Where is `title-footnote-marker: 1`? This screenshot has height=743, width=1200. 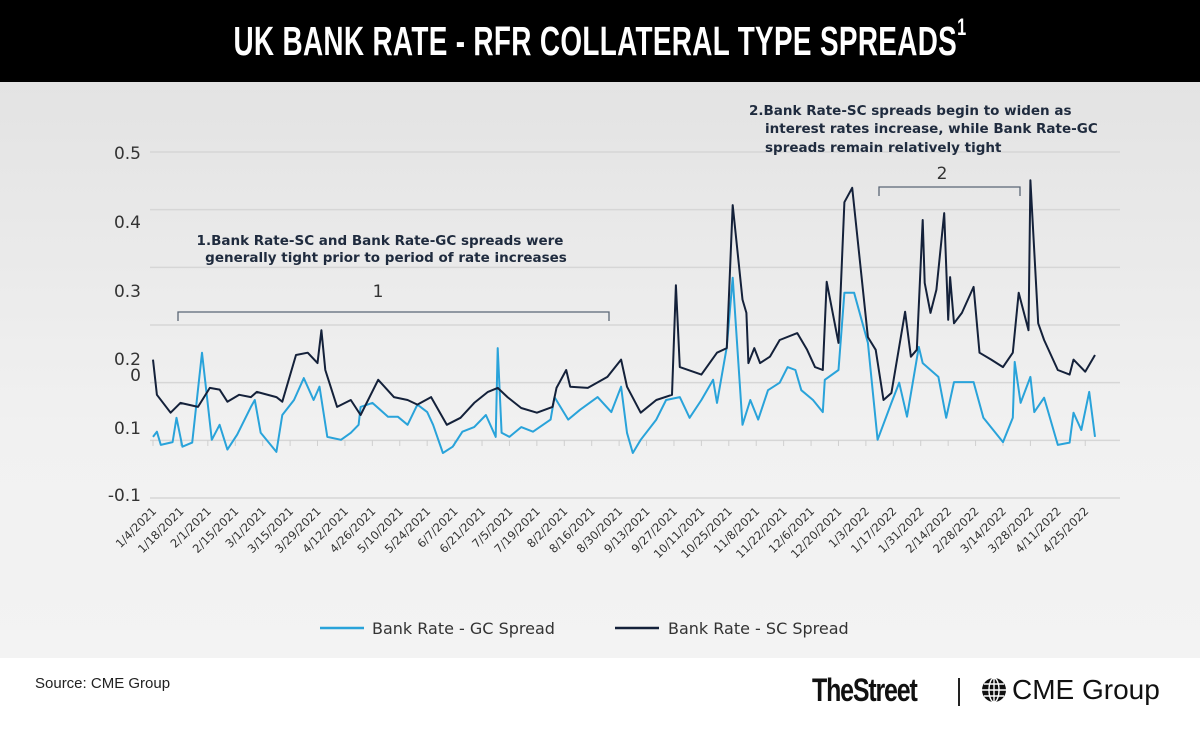
title-footnote-marker: 1 is located at coordinates (962, 27).